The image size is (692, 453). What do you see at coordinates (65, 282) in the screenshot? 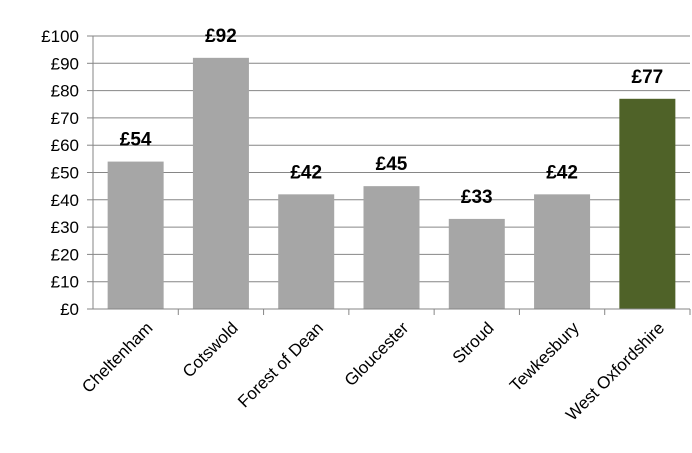
I see `y-tick-label: £10` at bounding box center [65, 282].